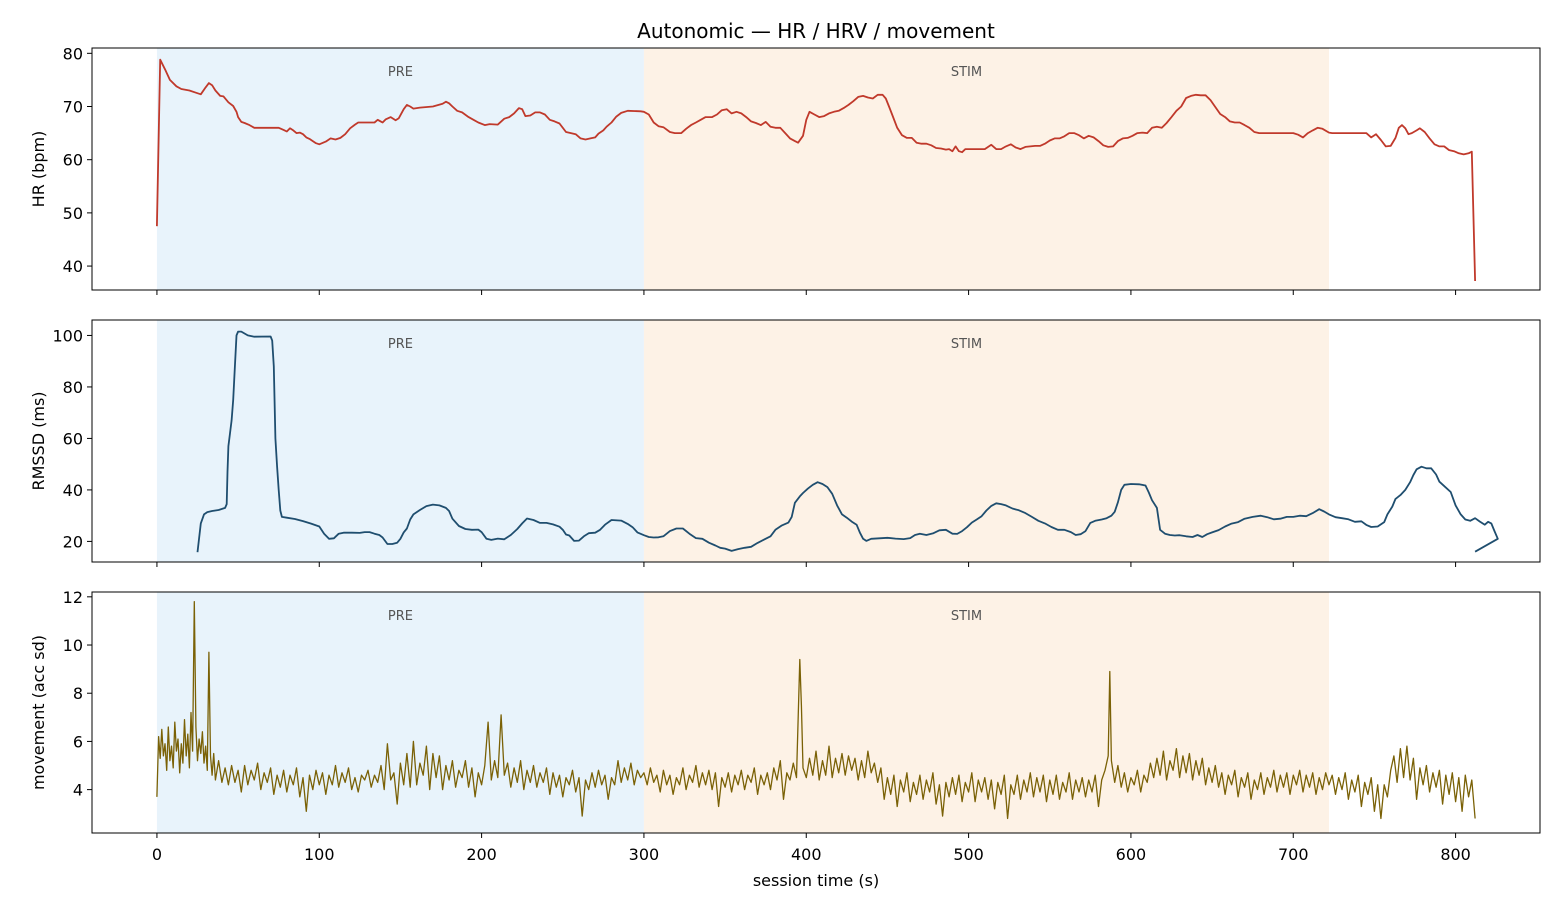 This screenshot has height=910, width=1560. Describe the element at coordinates (78, 693) in the screenshot. I see `y-tick-label: 8` at that location.